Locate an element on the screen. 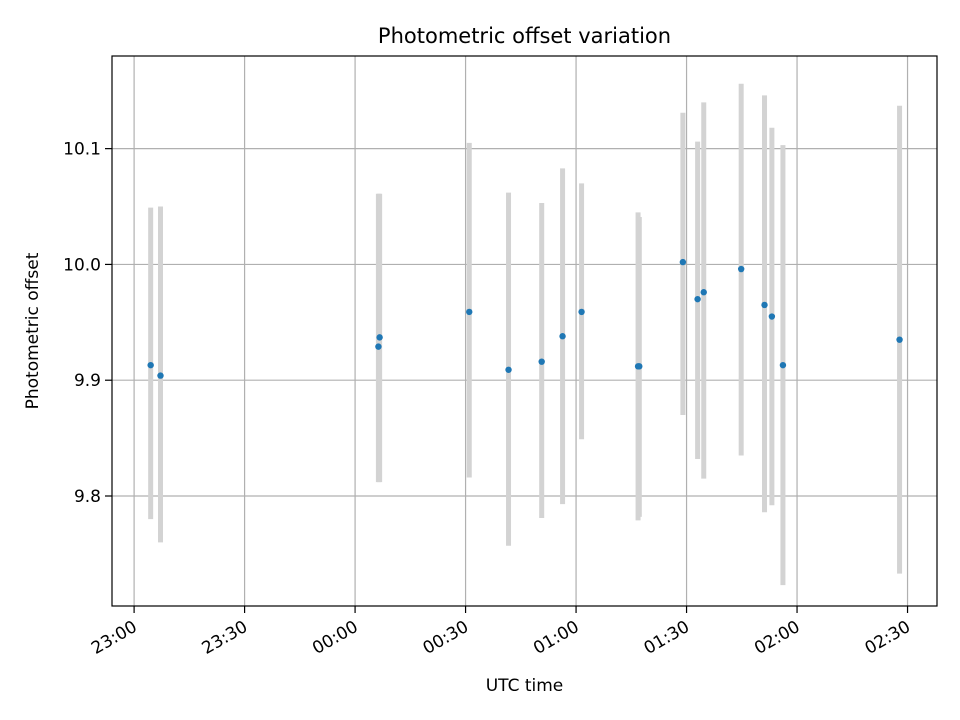 This screenshot has height=720, width=960. x-tick-label: 01:30 is located at coordinates (667, 638).